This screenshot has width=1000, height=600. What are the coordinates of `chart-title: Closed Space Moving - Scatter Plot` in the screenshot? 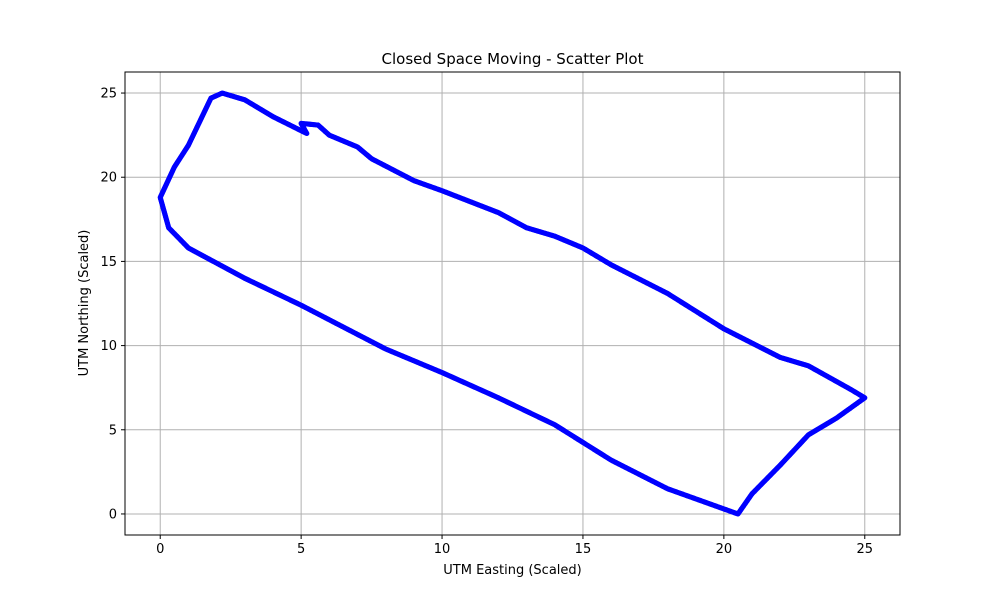 It's located at (513, 59).